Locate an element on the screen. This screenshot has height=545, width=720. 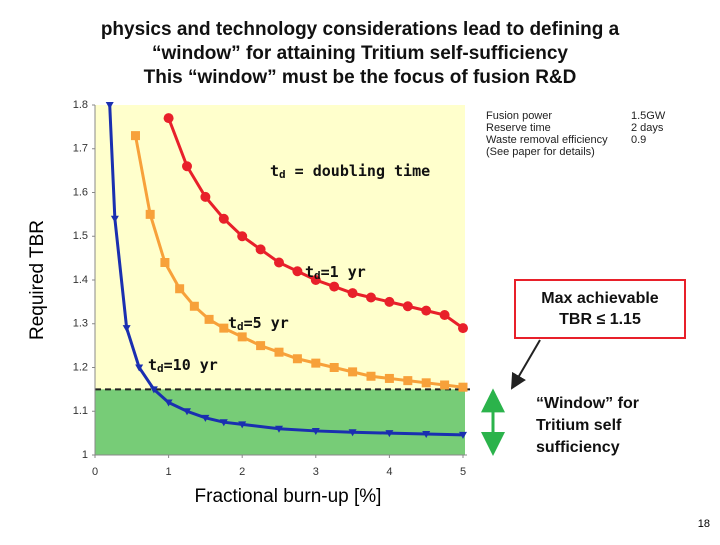
y-tick-label: 1.4 is located at coordinates (80, 280).